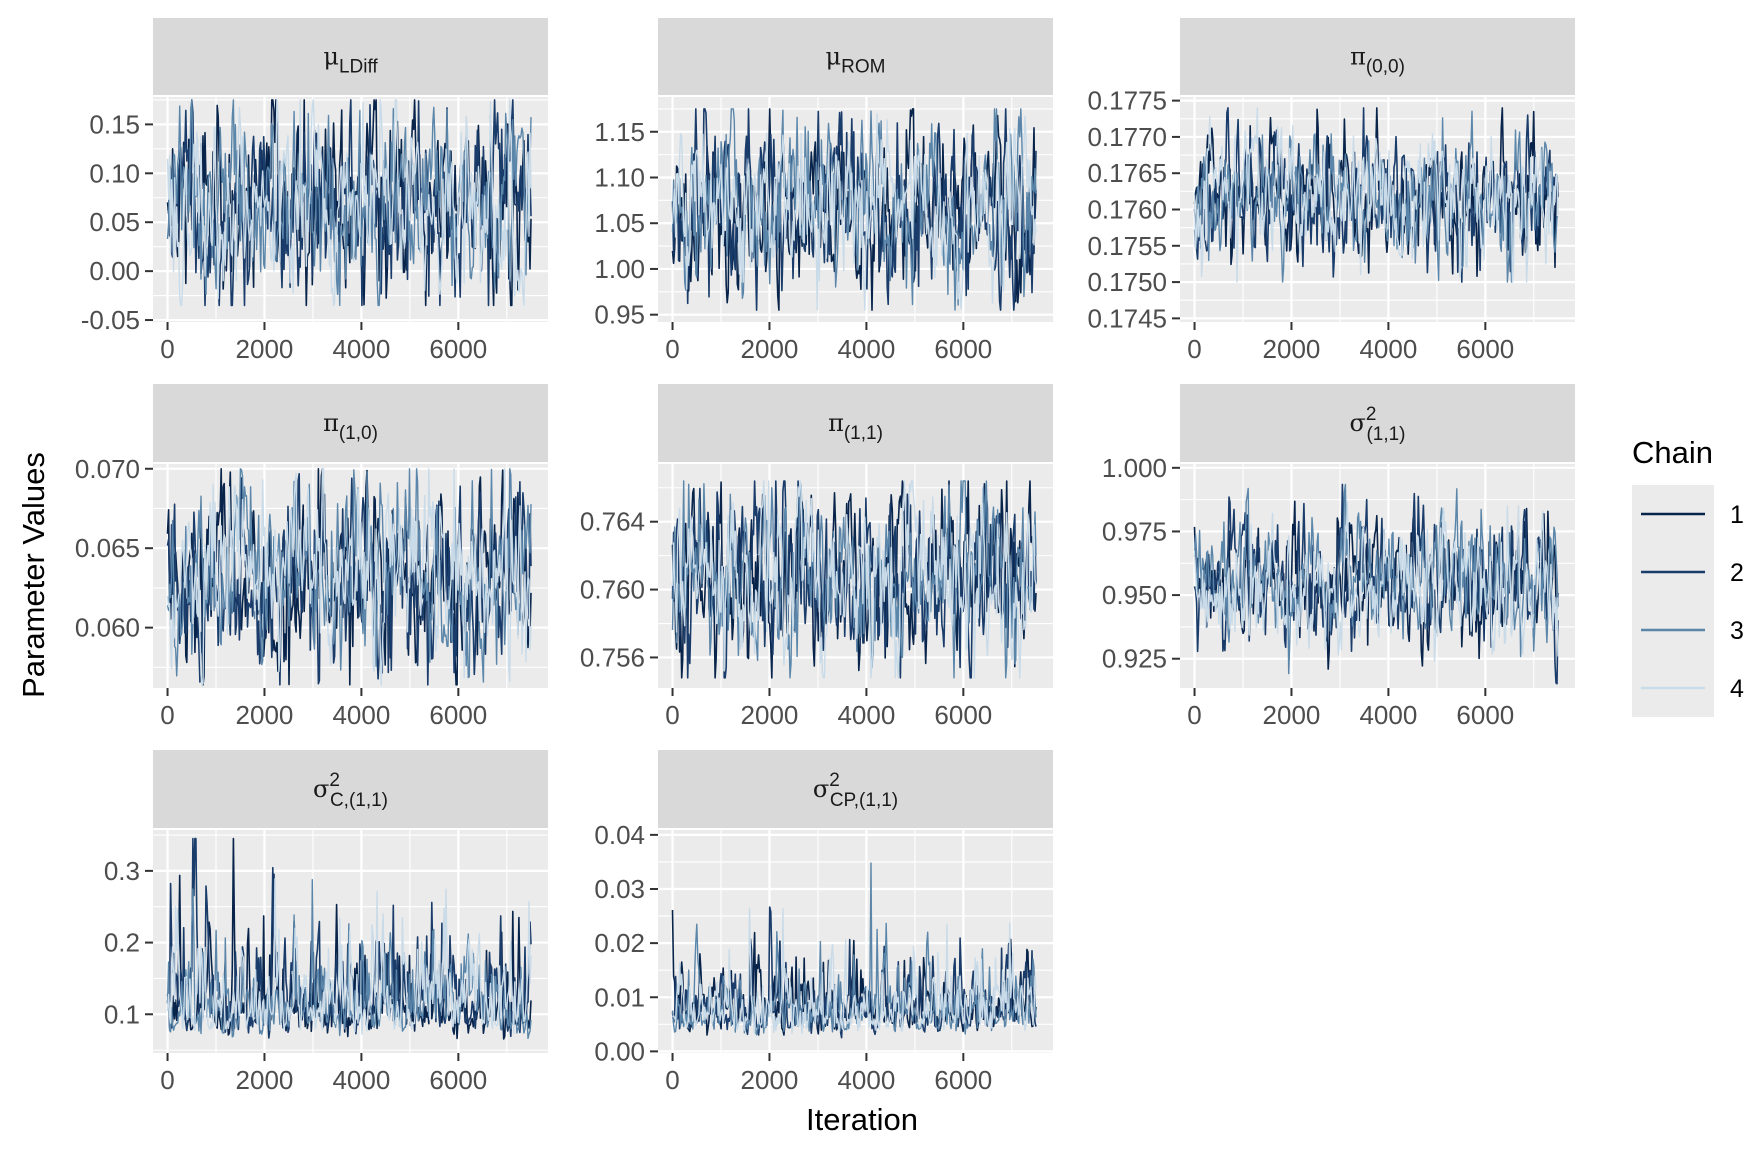 This screenshot has width=1750, height=1150. Describe the element at coordinates (1127, 210) in the screenshot. I see `y-tick-label: 0.1760` at that location.